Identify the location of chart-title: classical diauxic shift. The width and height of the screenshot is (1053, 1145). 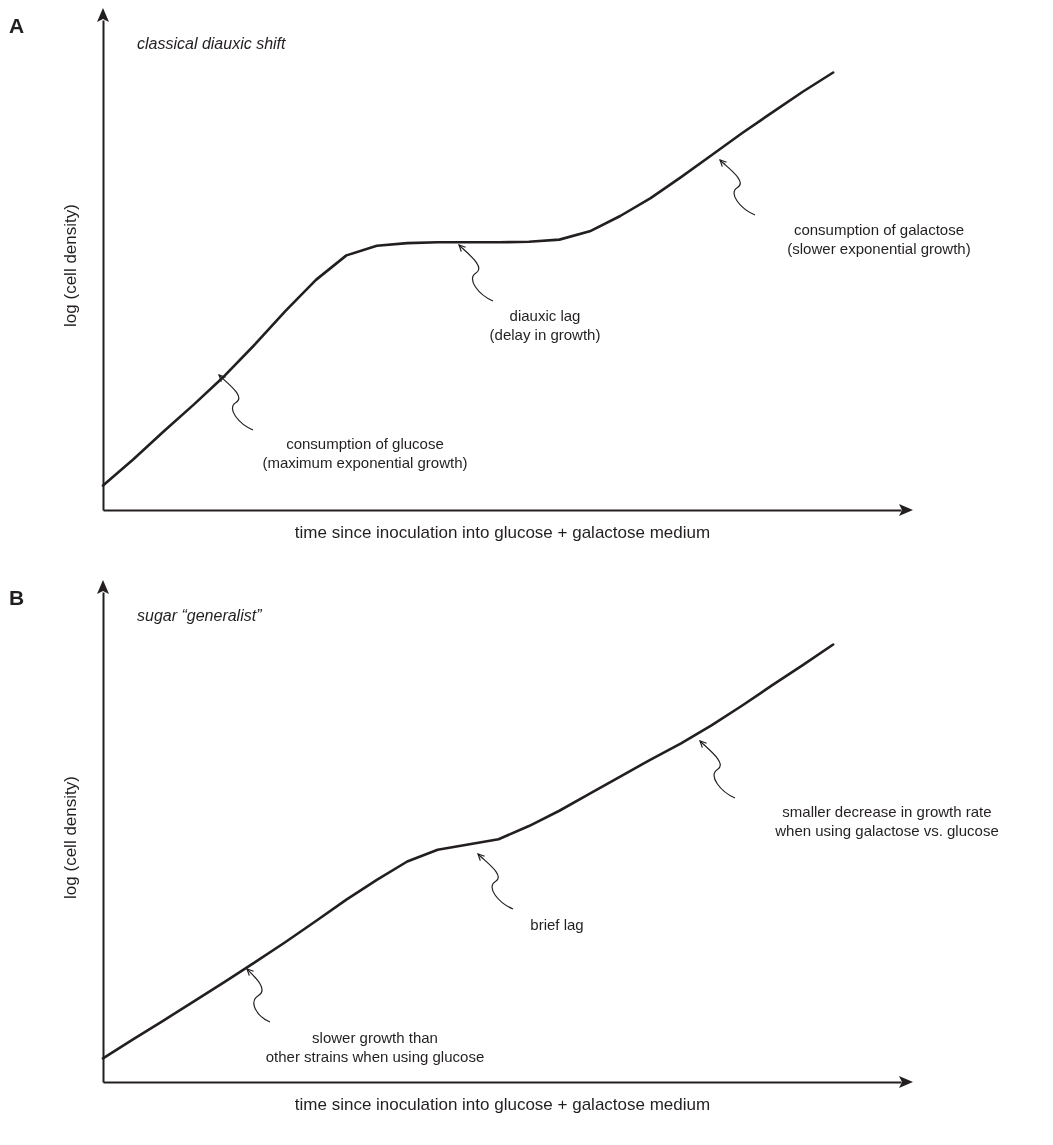
(211, 43).